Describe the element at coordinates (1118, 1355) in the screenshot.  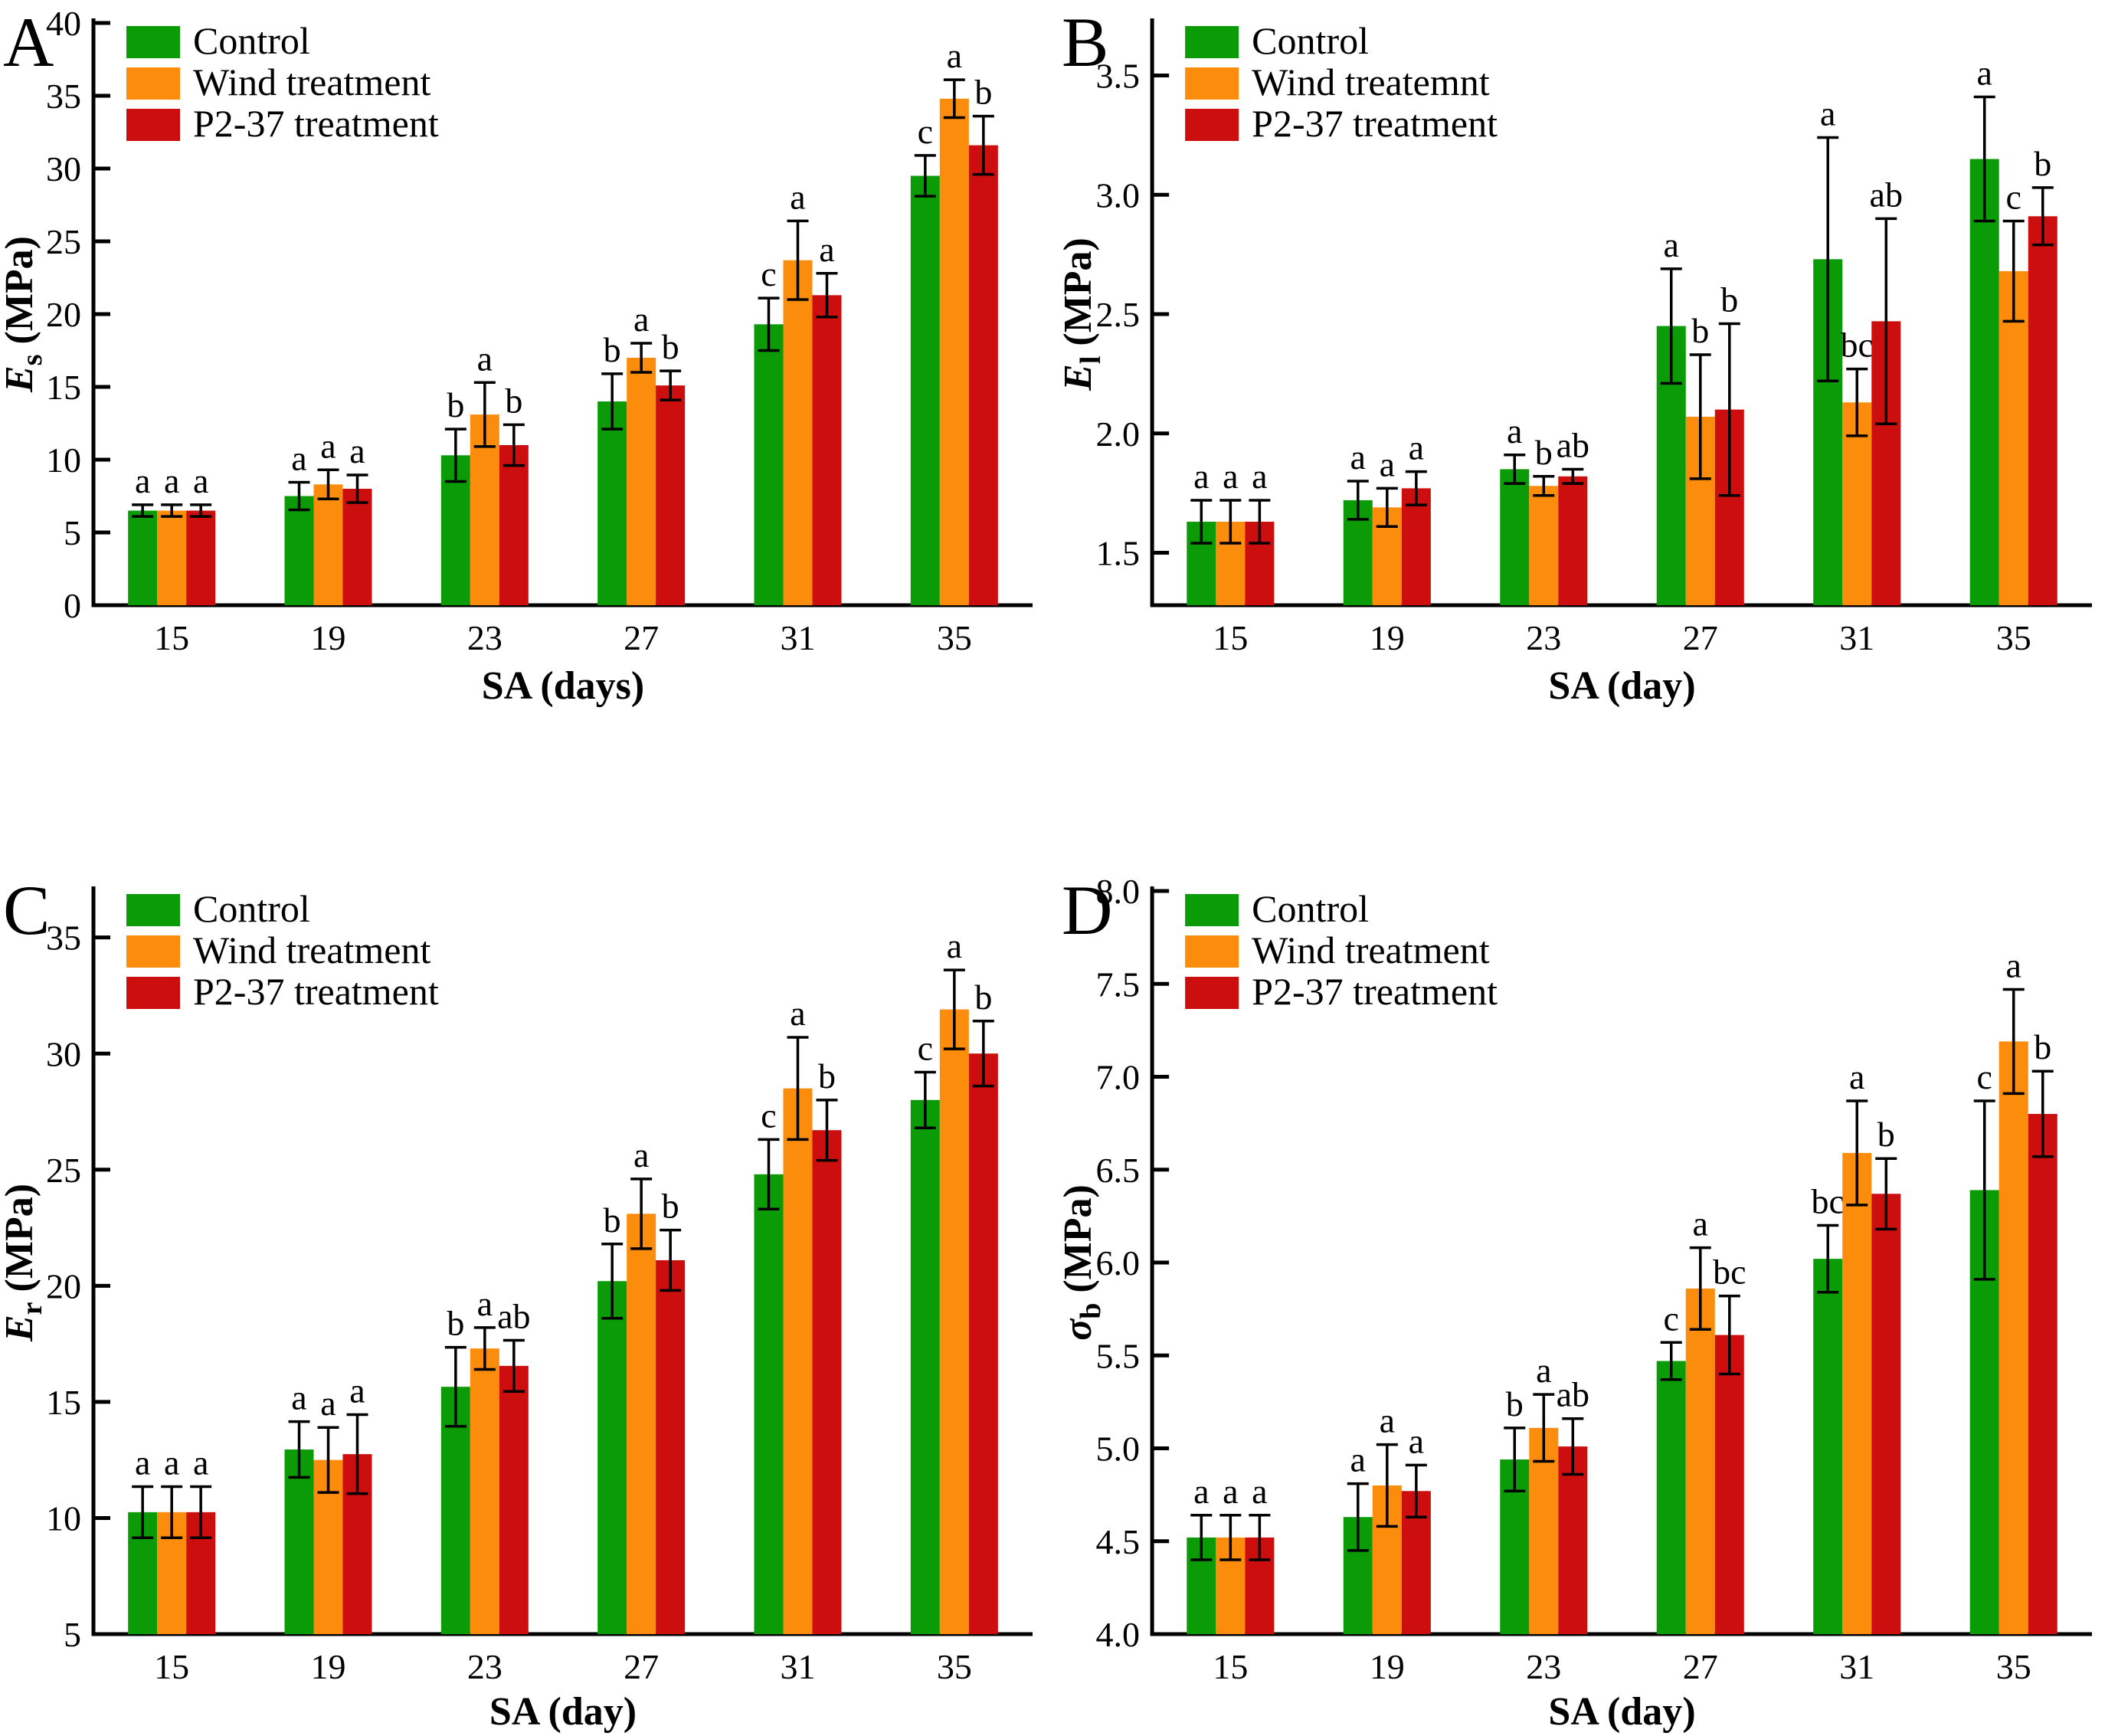
I see `y-tick-label: 5.5` at that location.